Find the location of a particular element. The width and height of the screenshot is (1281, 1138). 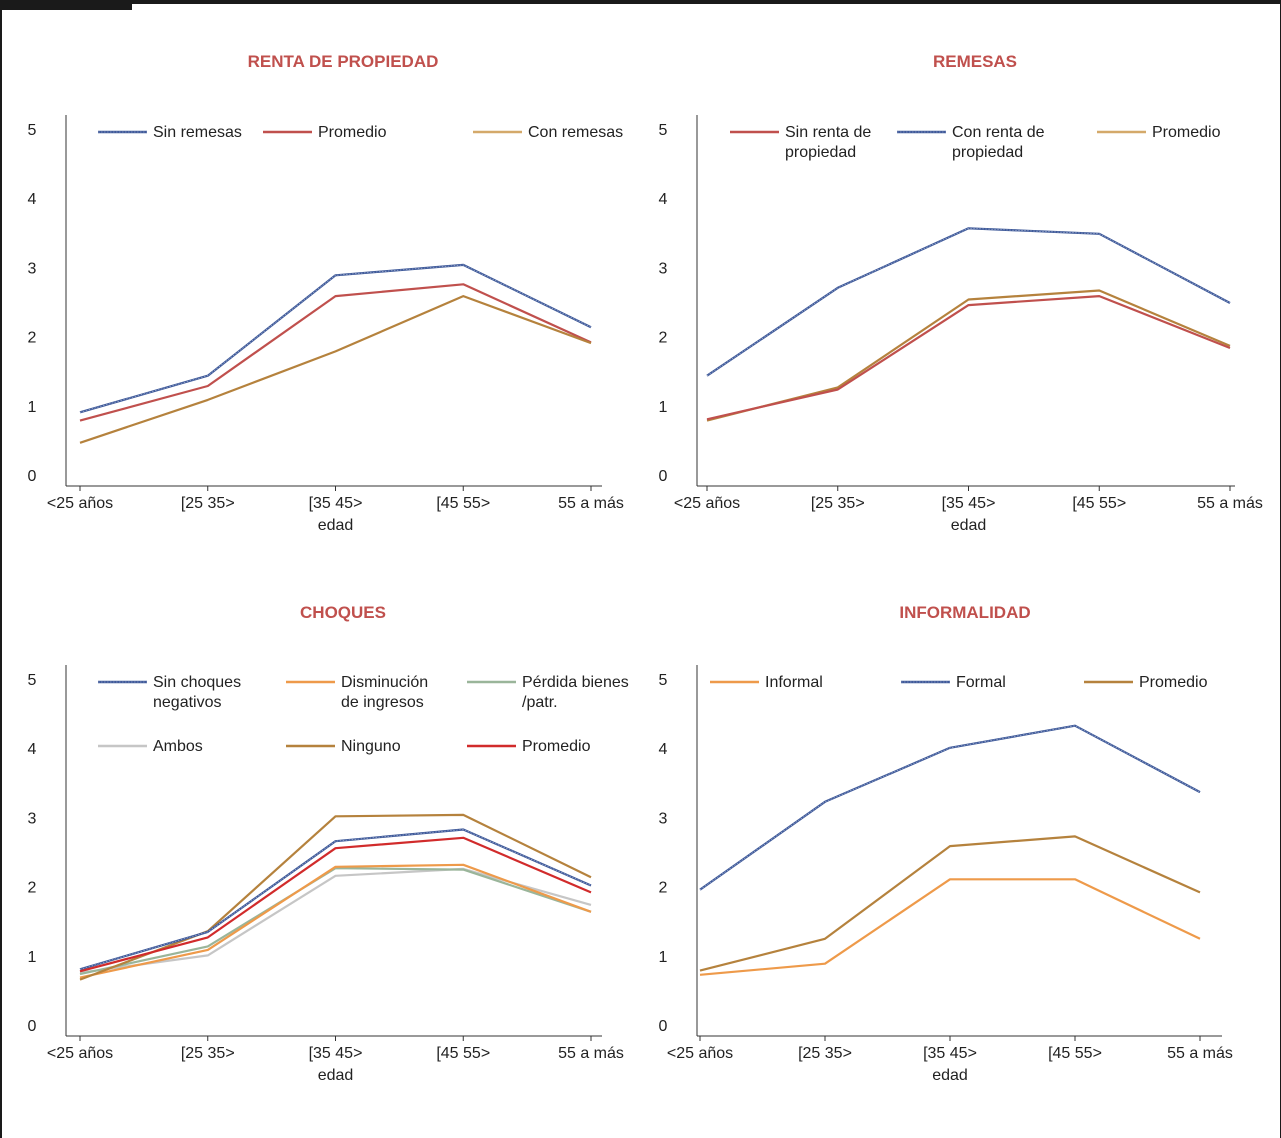

series-line-perdida-bienes-patr is located at coordinates (335, 921).